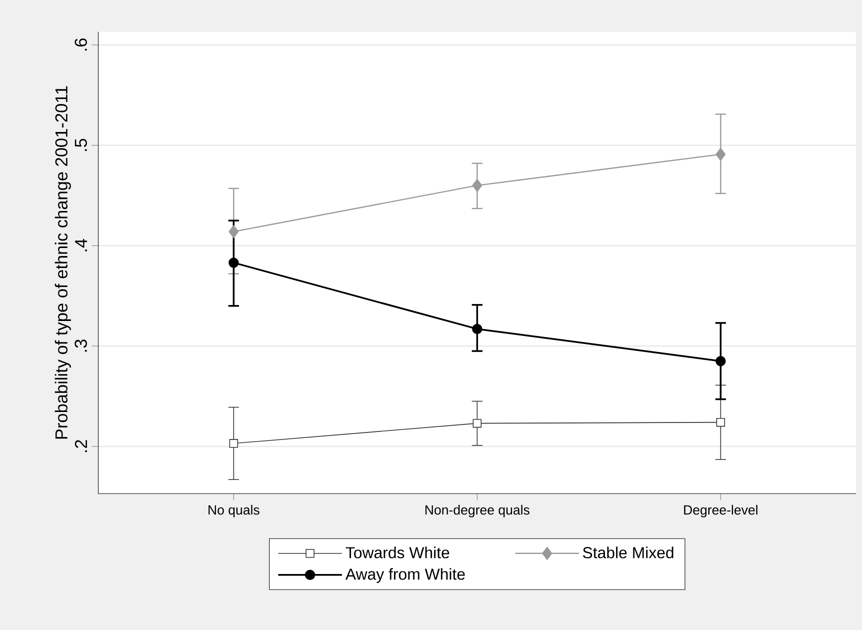  I want to click on legend-label: Stable Mixed, so click(628, 552).